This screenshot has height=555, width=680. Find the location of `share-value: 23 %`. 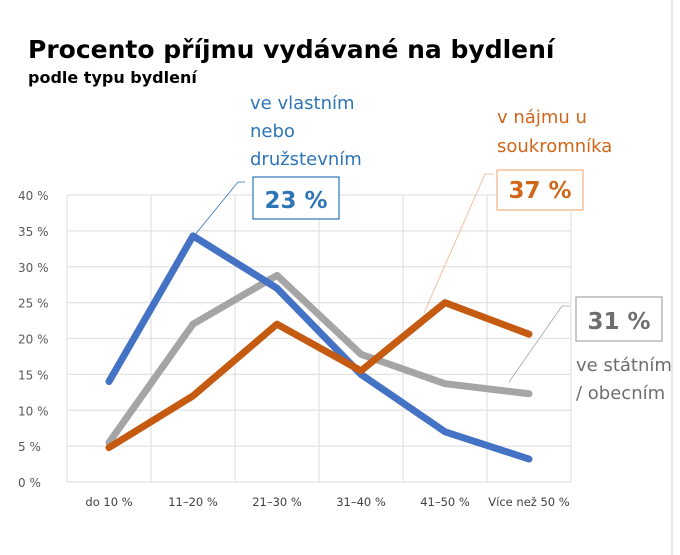

share-value: 23 % is located at coordinates (295, 201).